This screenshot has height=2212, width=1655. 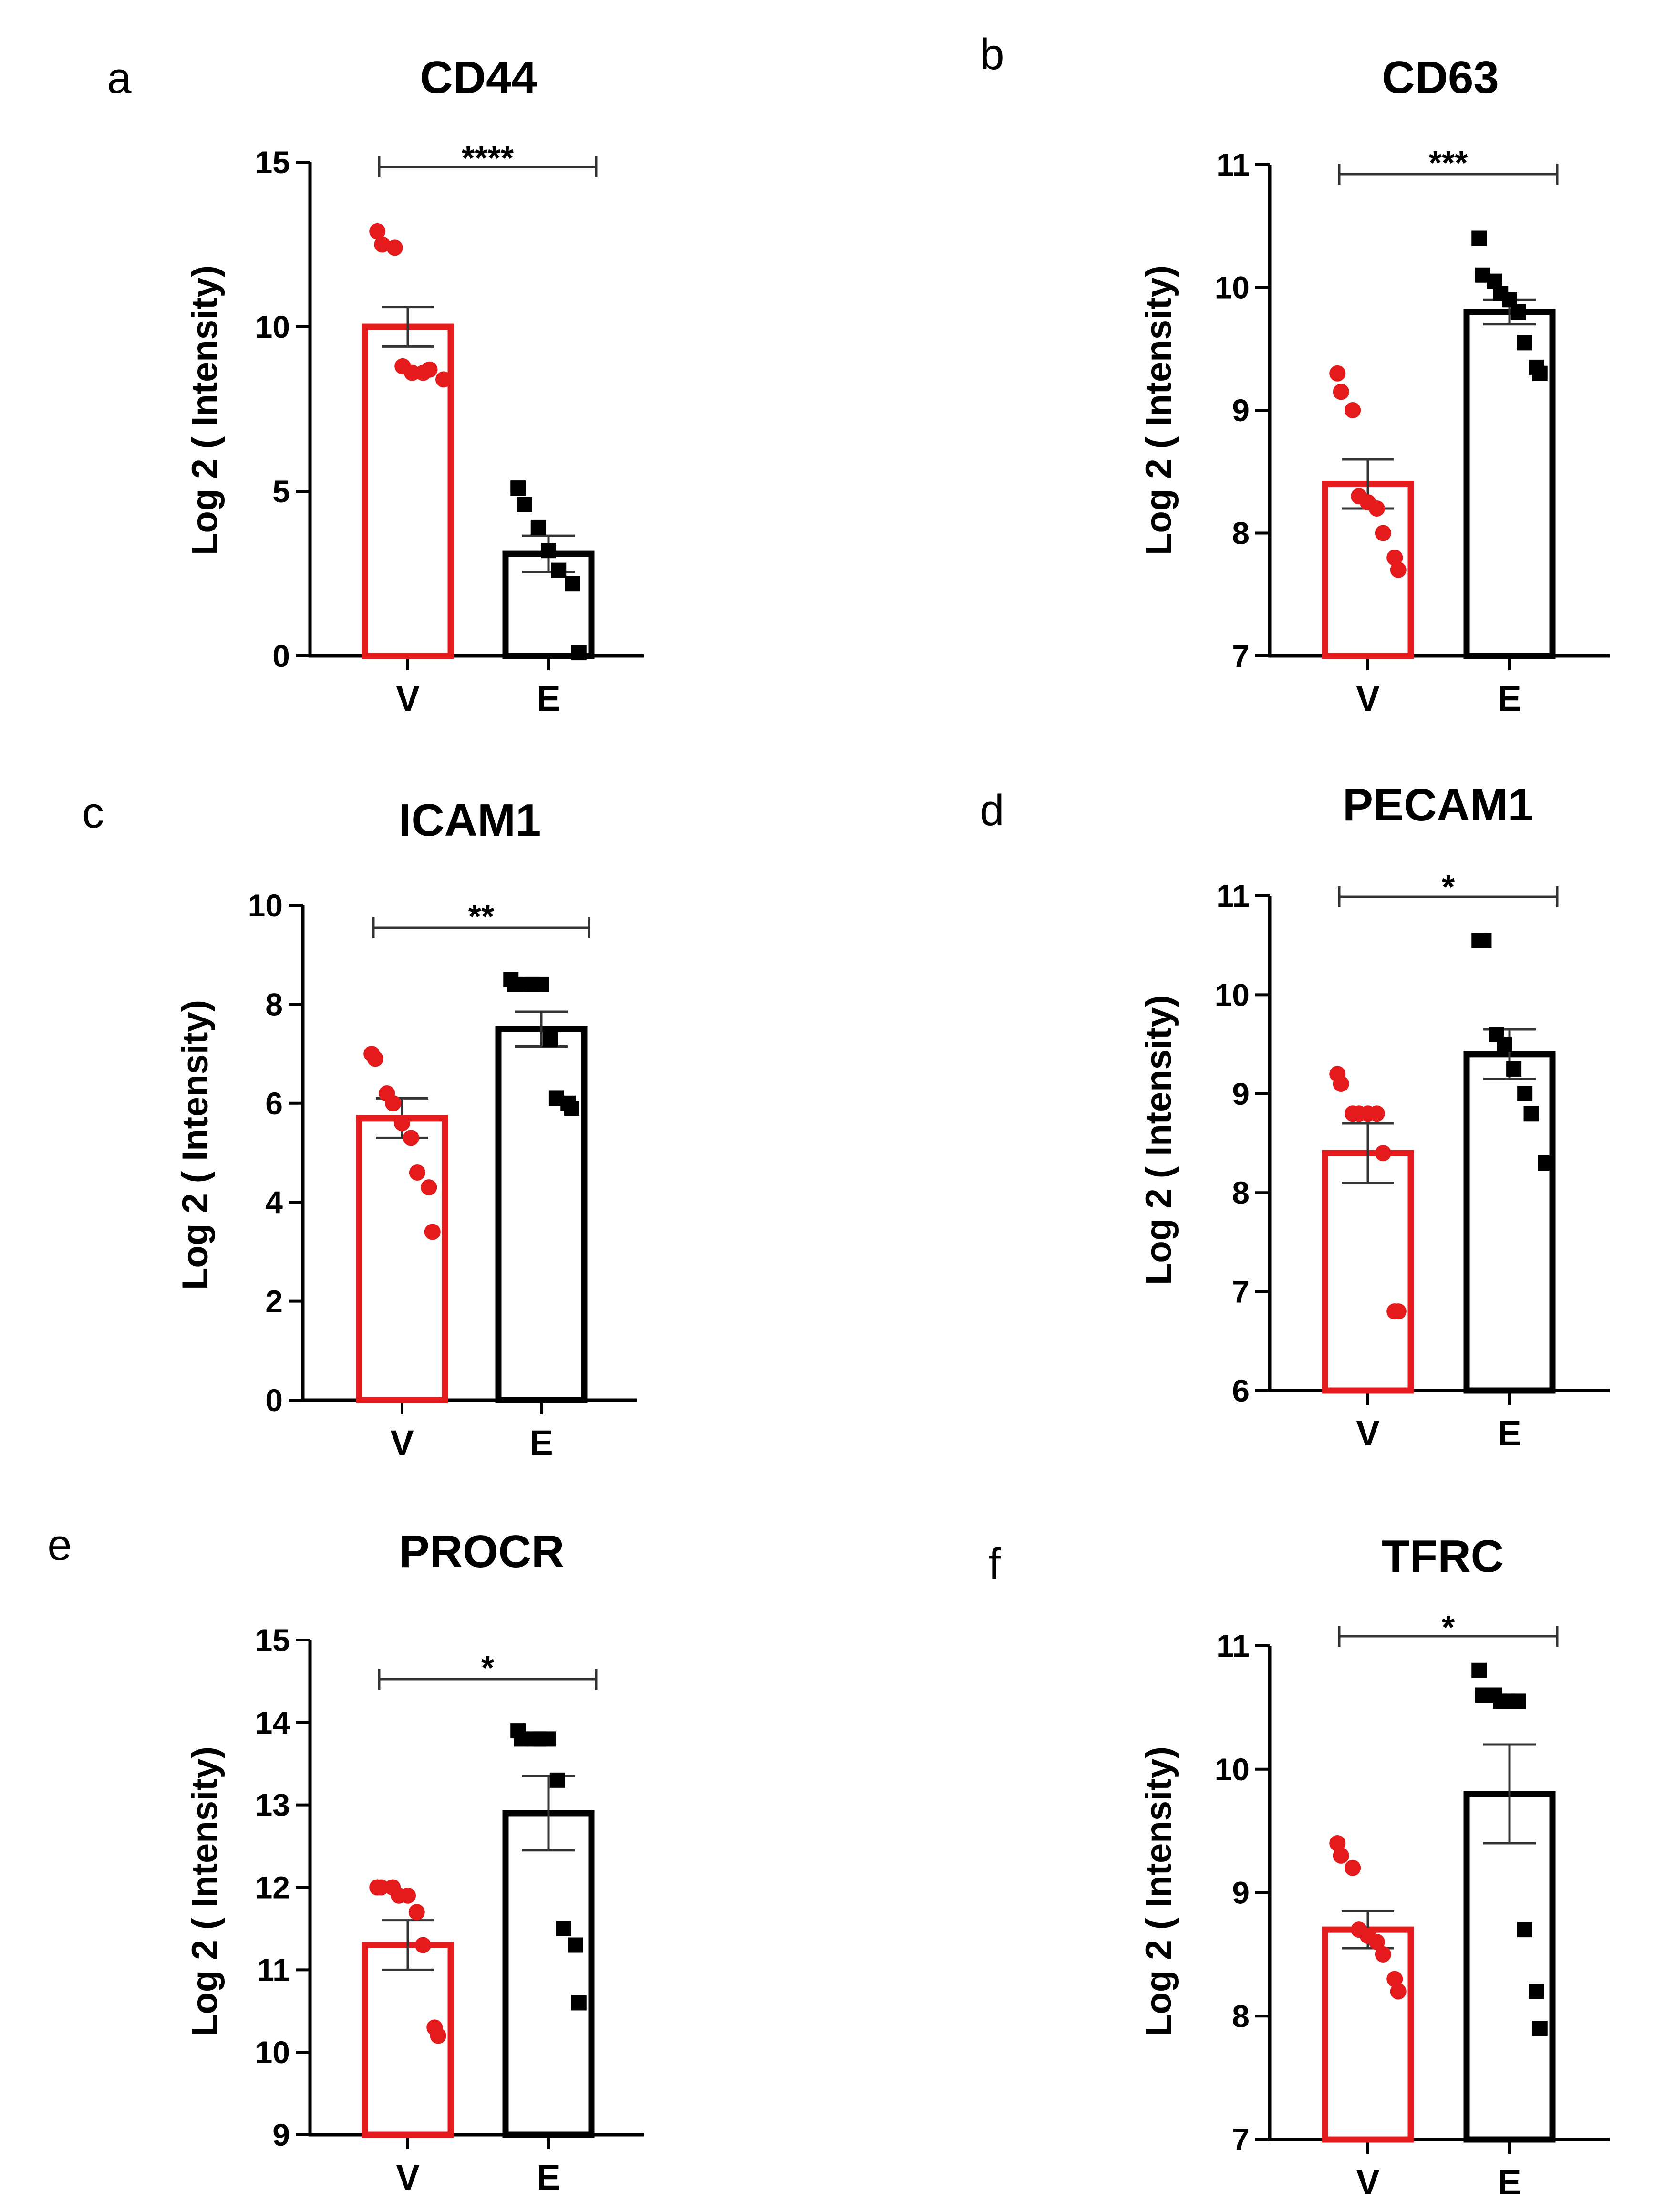 I want to click on panel-letter: e, so click(x=59, y=1545).